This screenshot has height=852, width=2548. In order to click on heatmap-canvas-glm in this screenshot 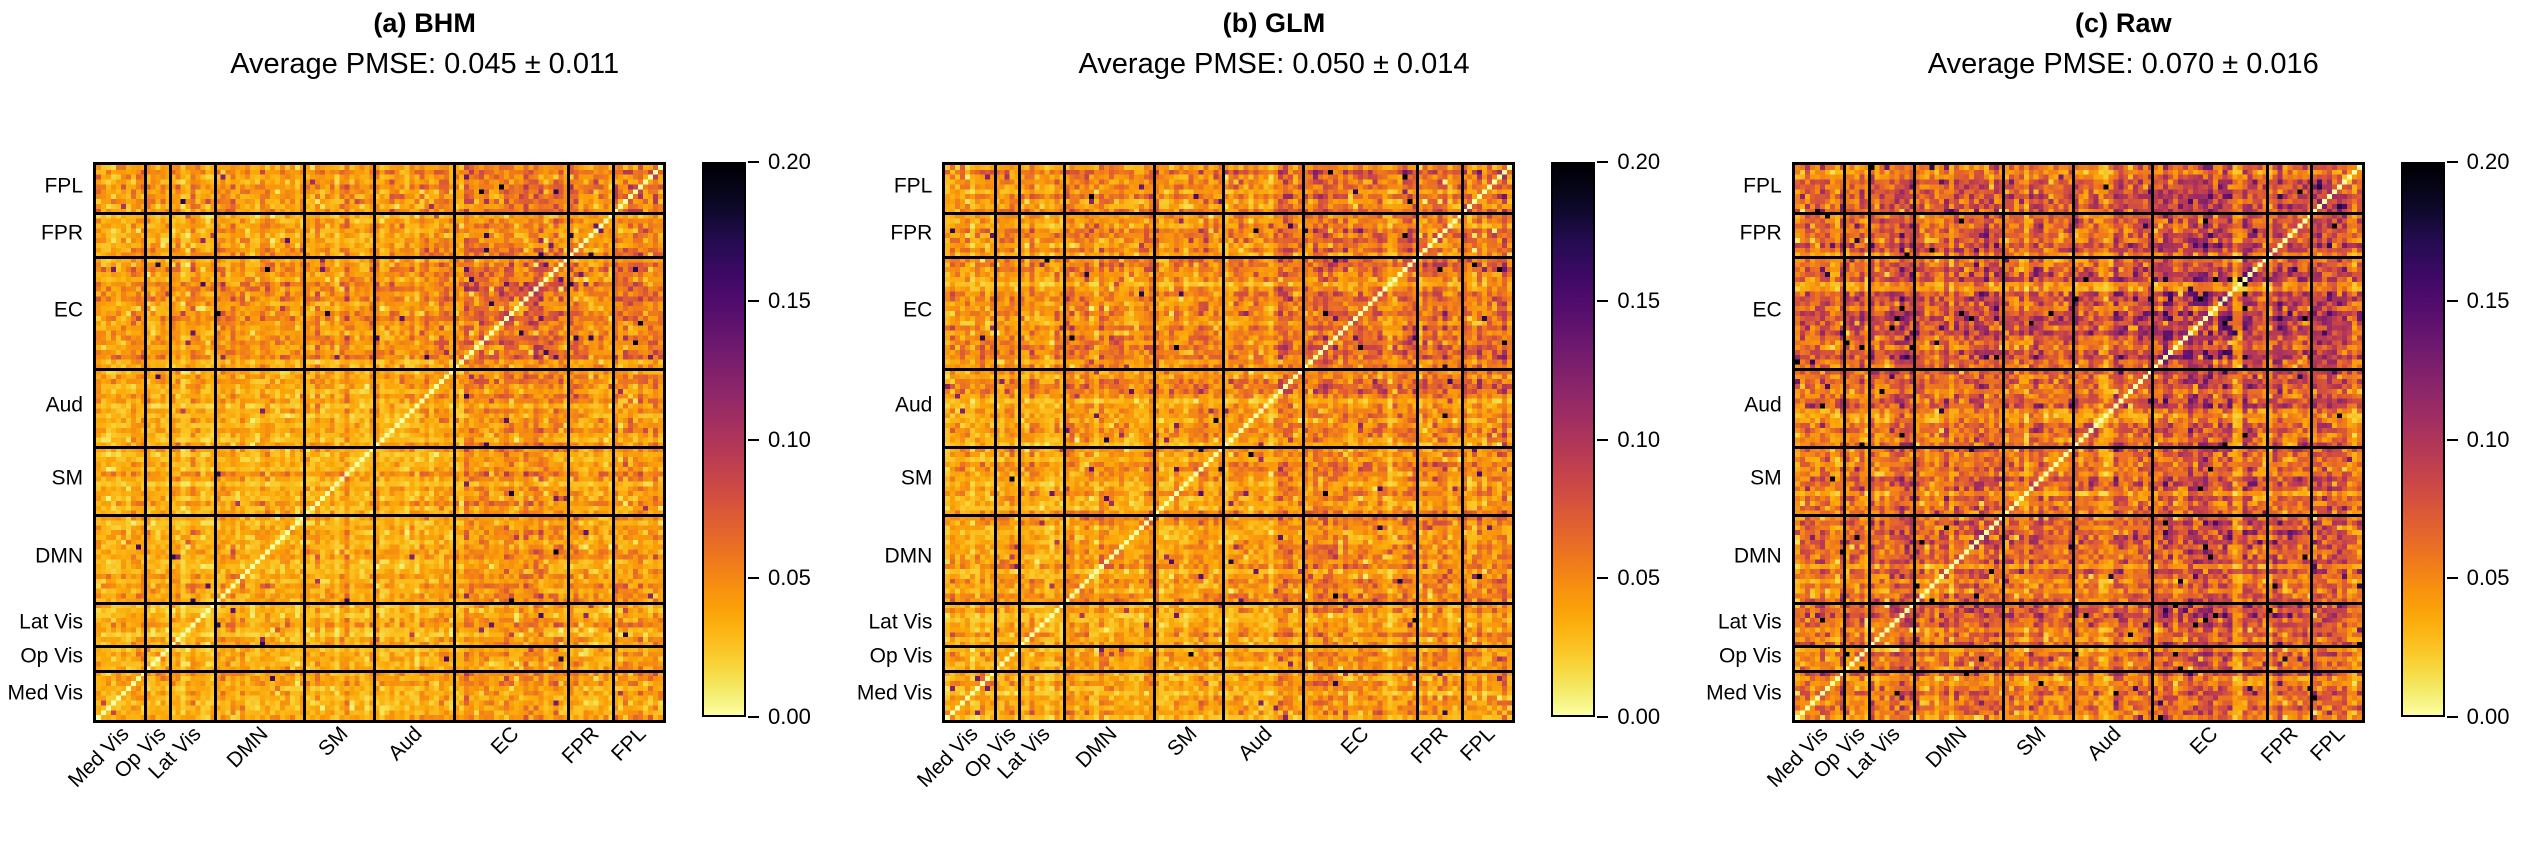, I will do `click(1229, 442)`.